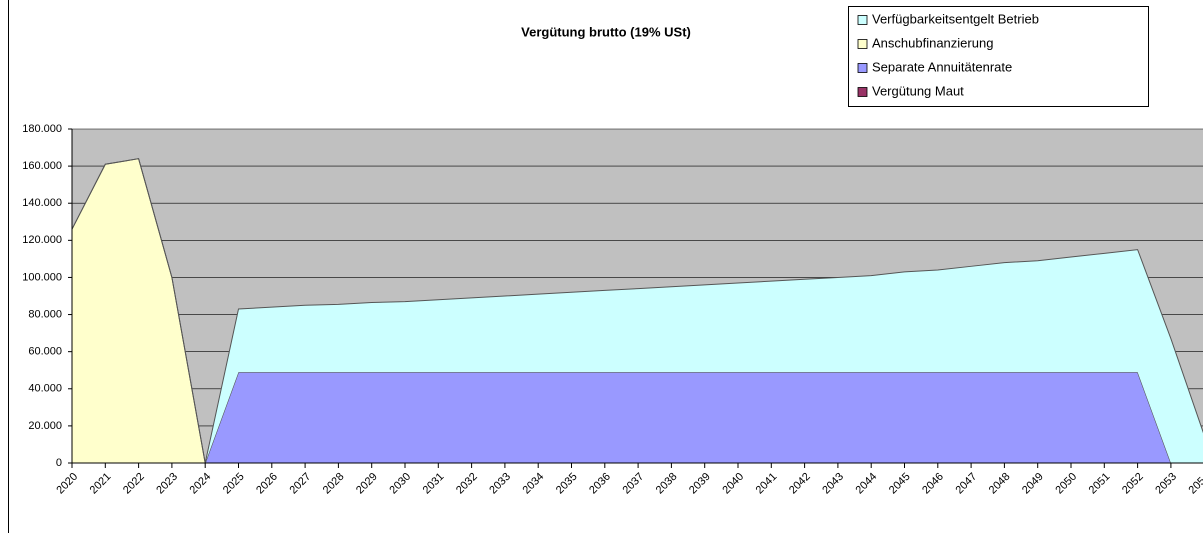 This screenshot has width=1203, height=533. I want to click on y-tick-label: 120.000, so click(42, 240).